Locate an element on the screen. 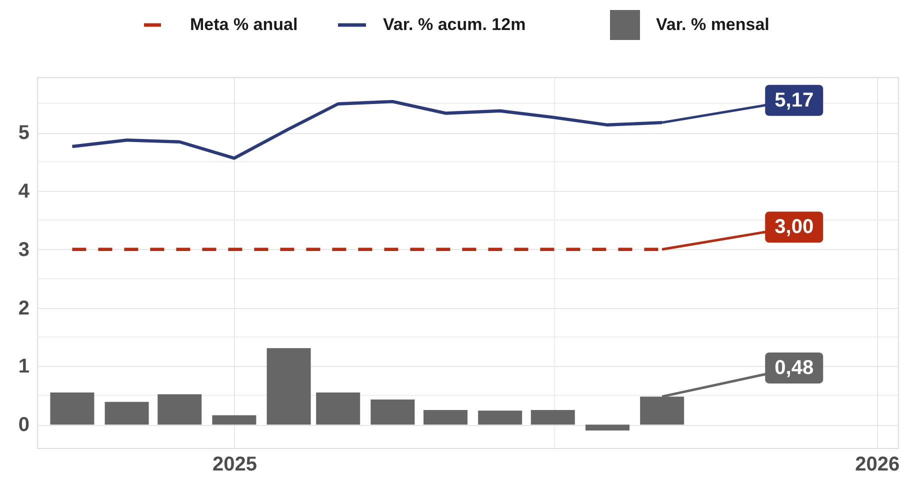  annotation: 0,48 is located at coordinates (794, 367).